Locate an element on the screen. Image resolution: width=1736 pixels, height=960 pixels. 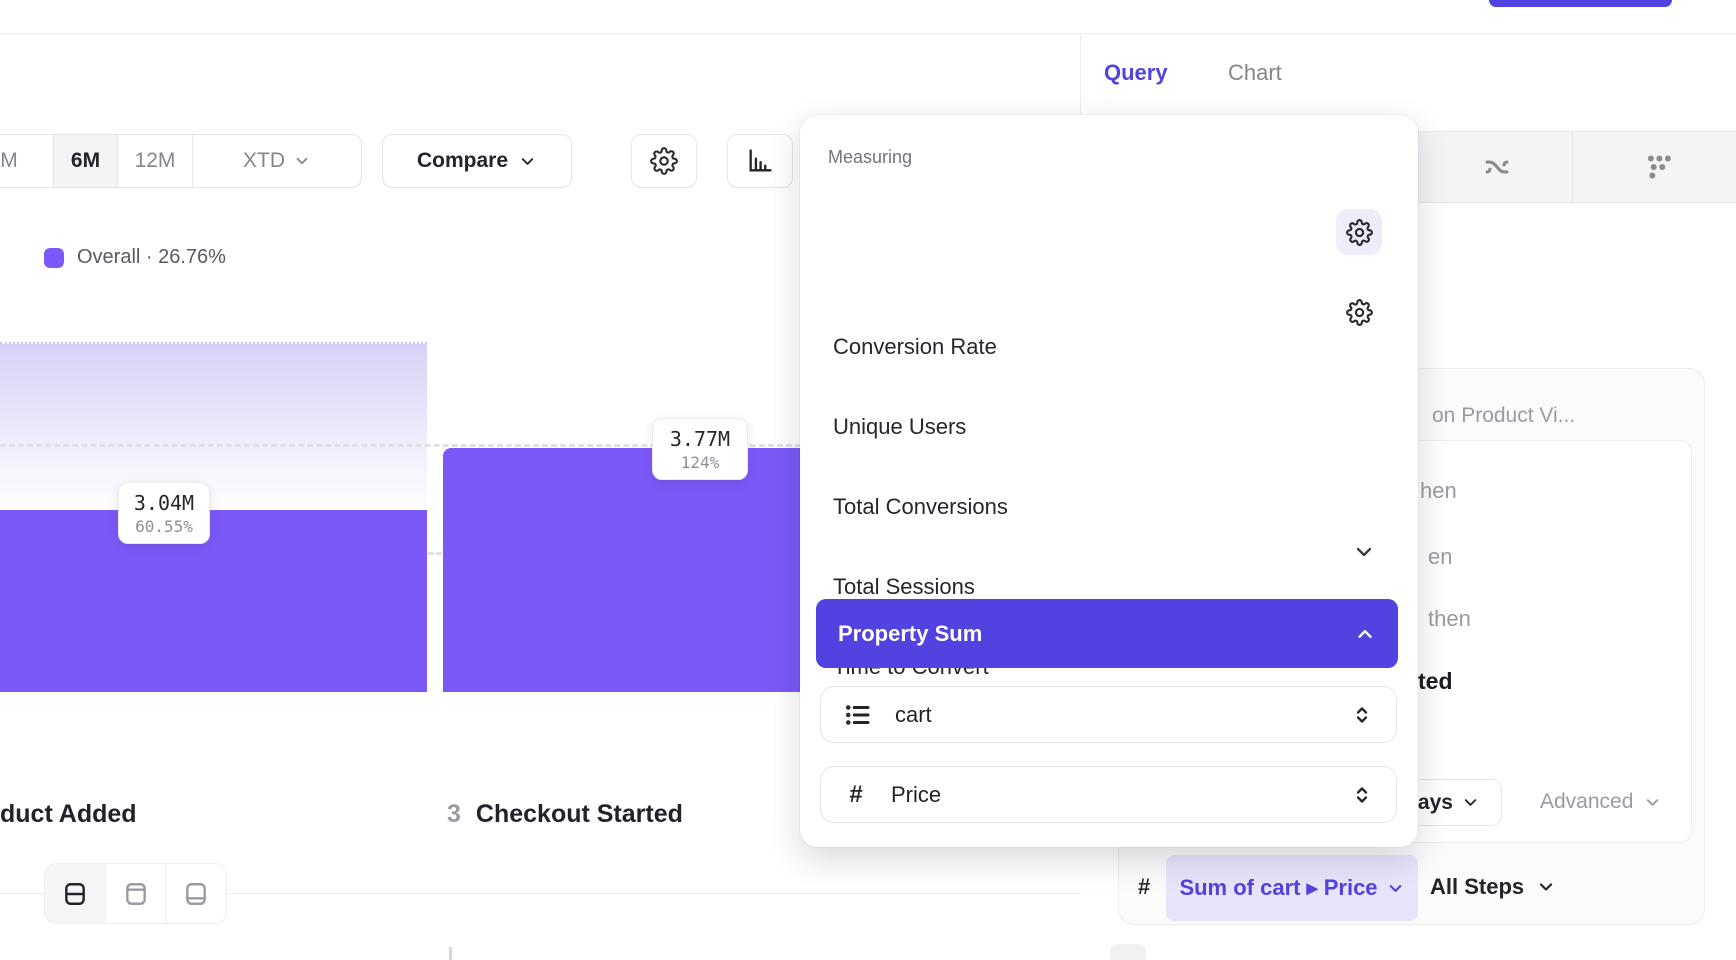
tab-query: Query is located at coordinates (1136, 72).